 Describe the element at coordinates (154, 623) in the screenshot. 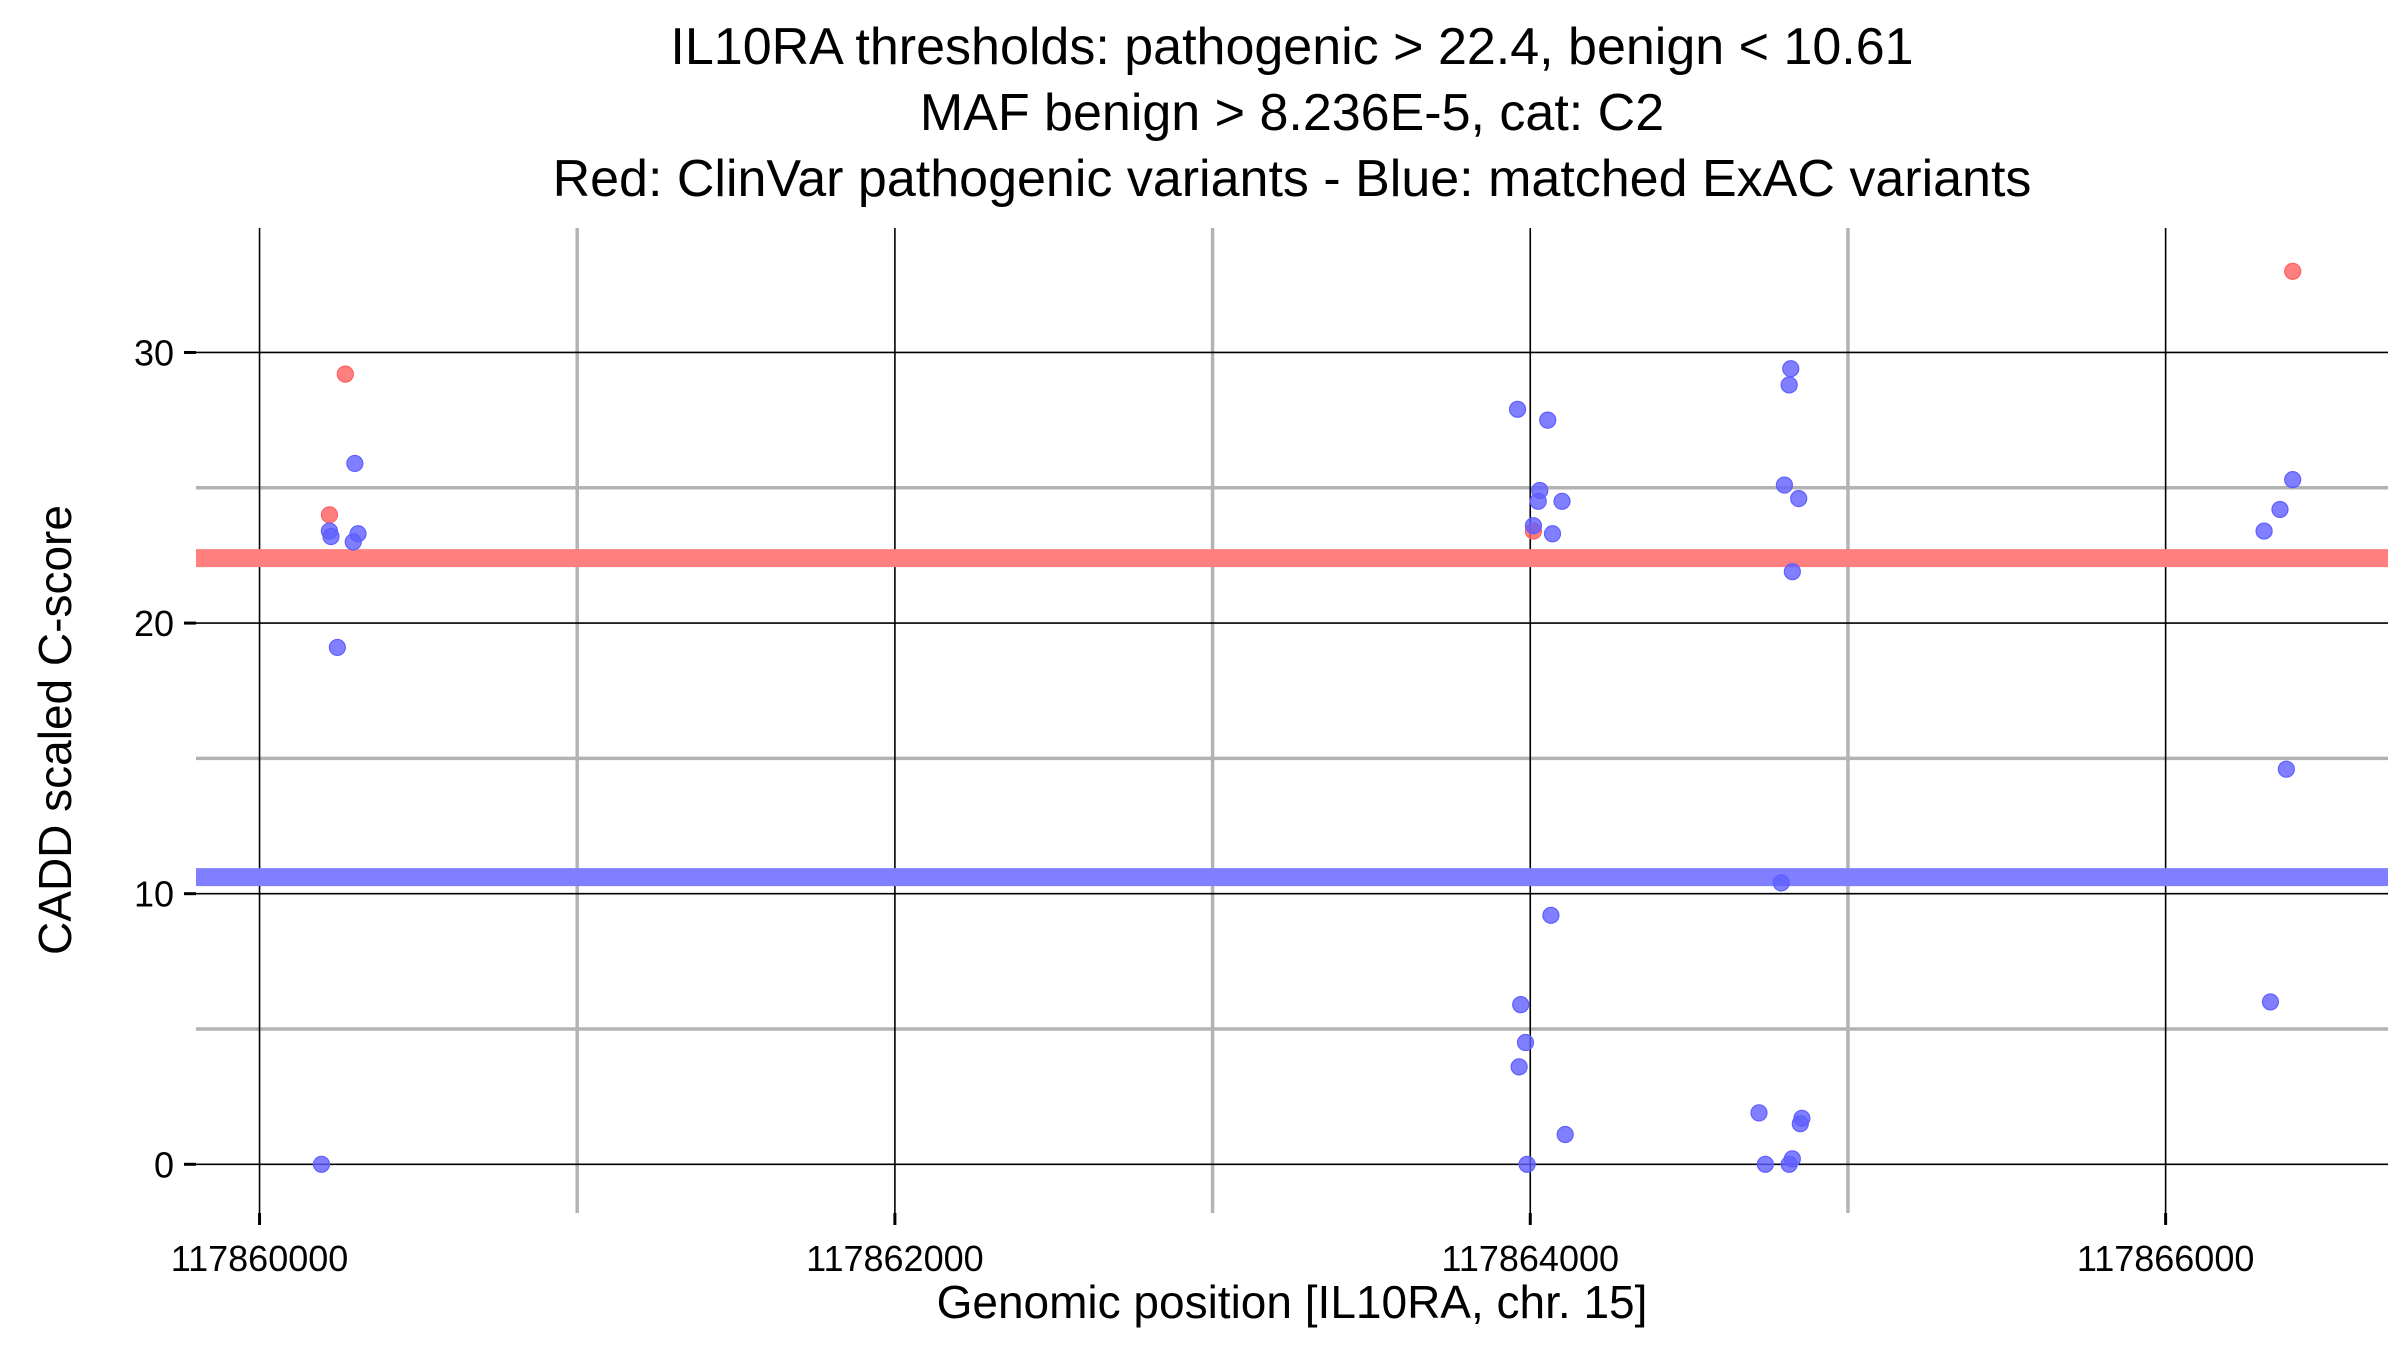

I see `y-tick-label: 20` at that location.